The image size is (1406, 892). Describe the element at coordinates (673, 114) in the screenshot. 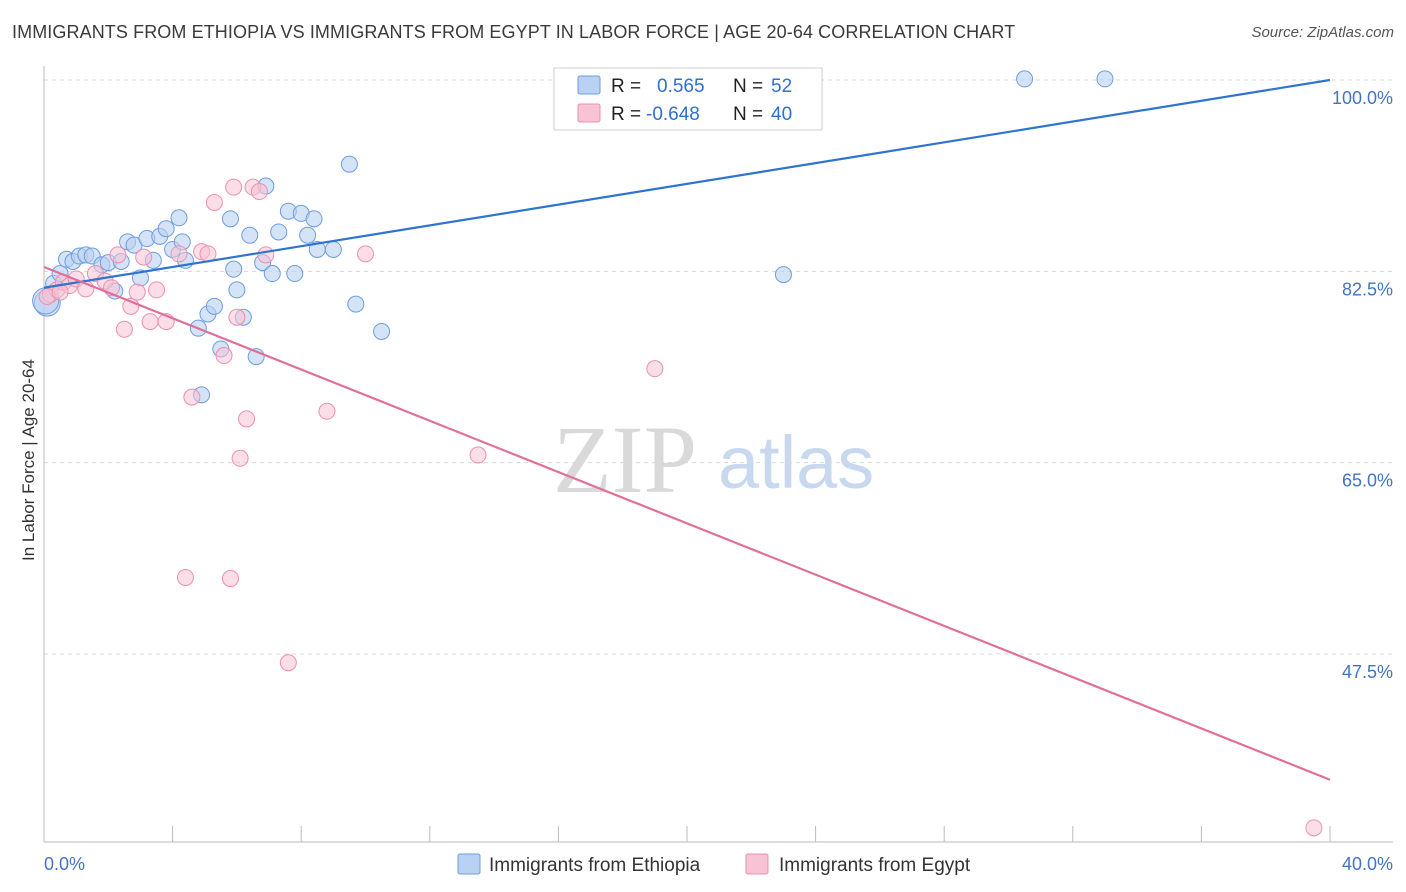

I see `legend-r-value-egypt: -0.648` at that location.